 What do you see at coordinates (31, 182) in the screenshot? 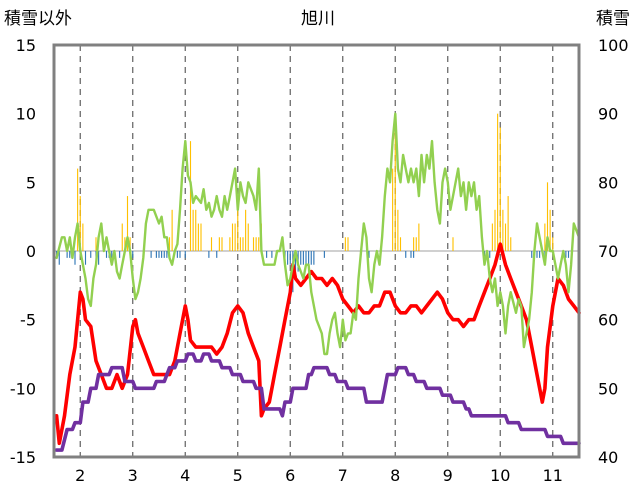
I see `y-left-tick-label: 5` at bounding box center [31, 182].